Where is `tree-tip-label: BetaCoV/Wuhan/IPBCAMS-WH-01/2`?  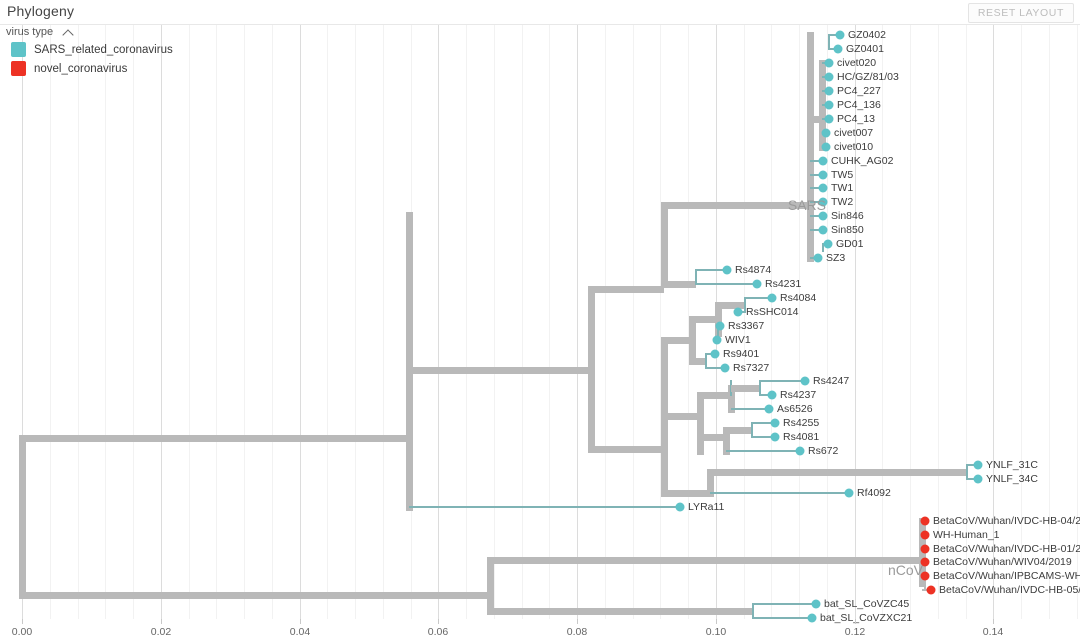 tree-tip-label: BetaCoV/Wuhan/IPBCAMS-WH-01/2 is located at coordinates (1006, 576).